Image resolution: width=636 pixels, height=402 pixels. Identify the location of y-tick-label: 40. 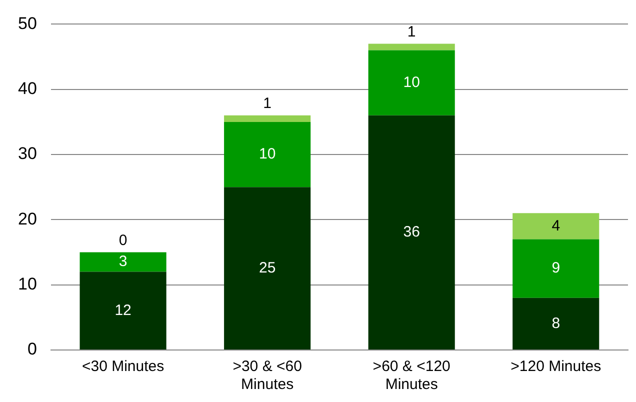
(27, 88).